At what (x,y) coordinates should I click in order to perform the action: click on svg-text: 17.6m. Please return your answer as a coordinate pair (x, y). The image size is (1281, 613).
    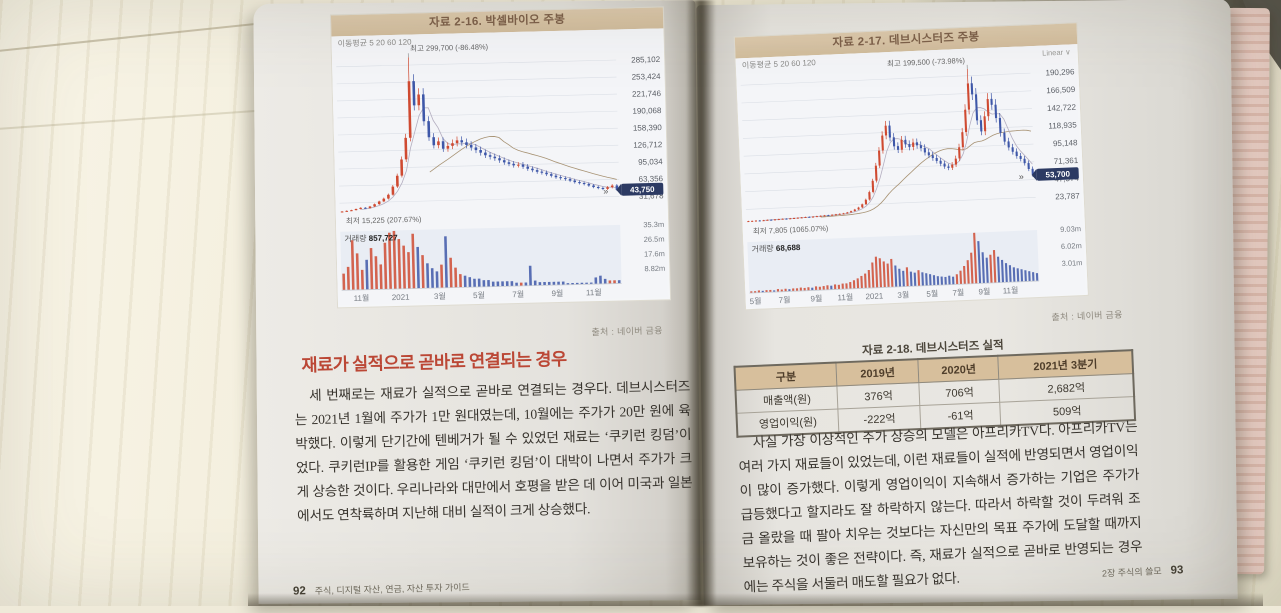
    Looking at the image, I should click on (654, 254).